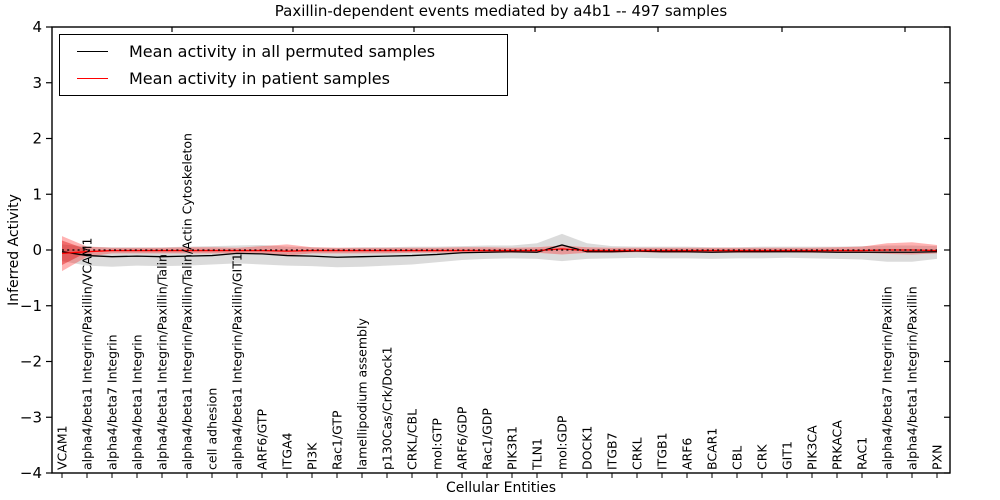 The width and height of the screenshot is (1000, 500). Describe the element at coordinates (37, 250) in the screenshot. I see `y-tick-label: 0` at that location.